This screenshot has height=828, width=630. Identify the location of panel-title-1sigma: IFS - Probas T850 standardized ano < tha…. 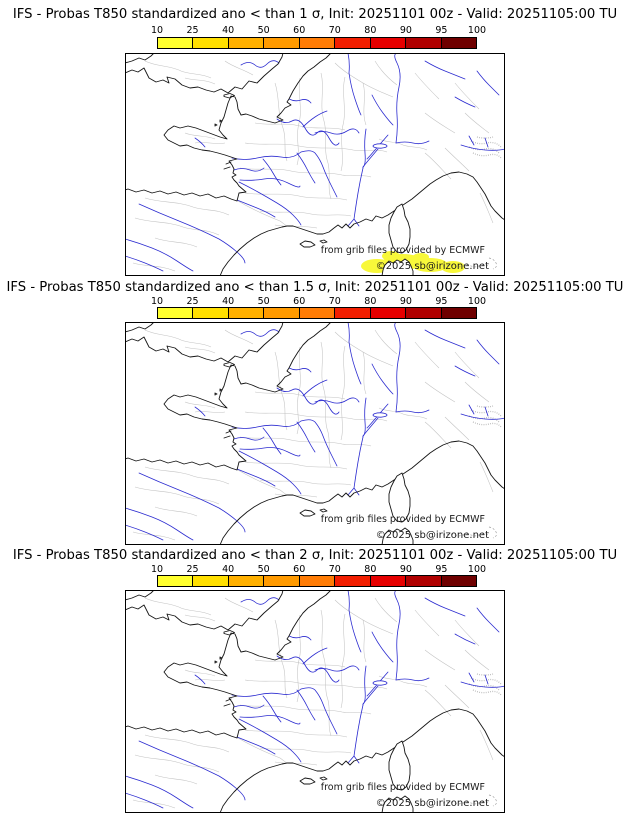
(315, 14).